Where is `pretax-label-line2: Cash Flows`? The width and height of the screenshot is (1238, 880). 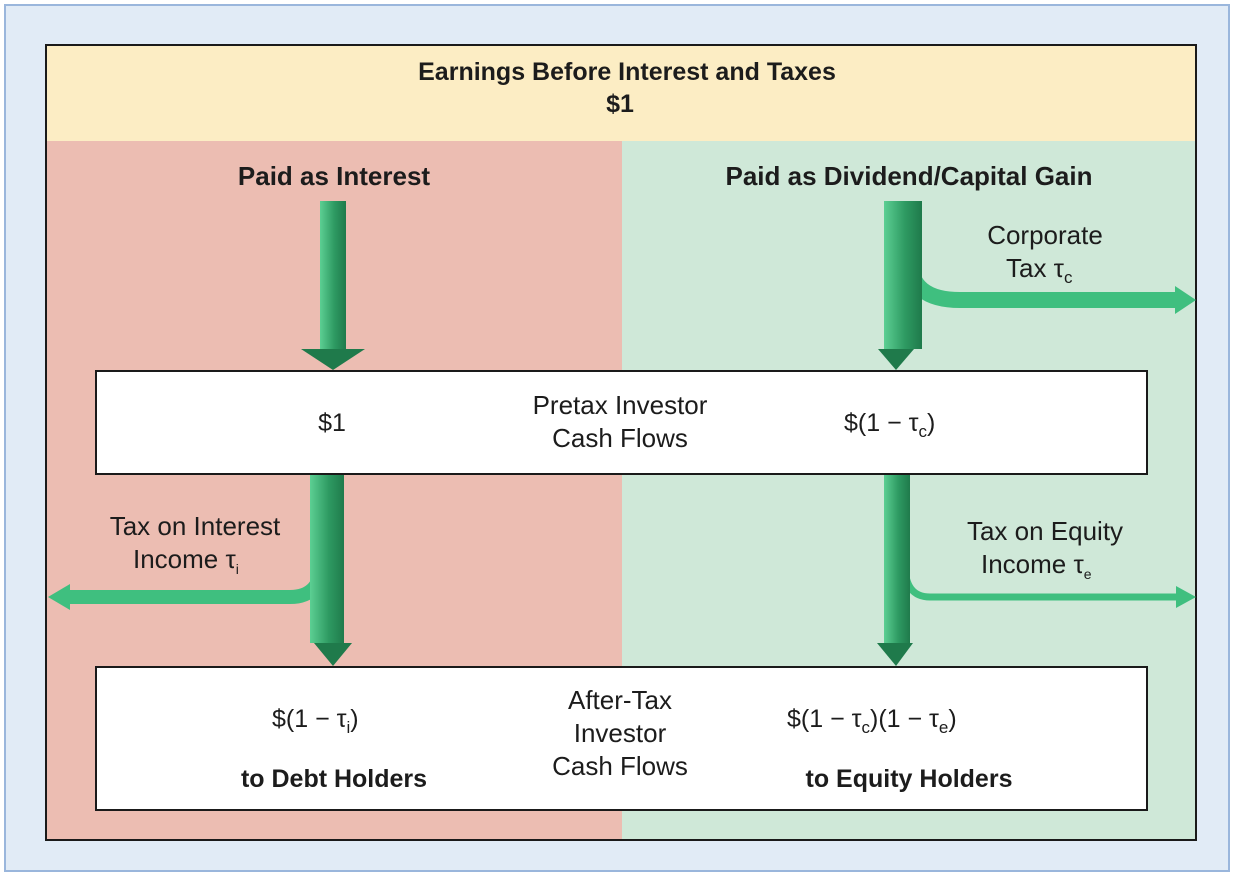 pretax-label-line2: Cash Flows is located at coordinates (620, 438).